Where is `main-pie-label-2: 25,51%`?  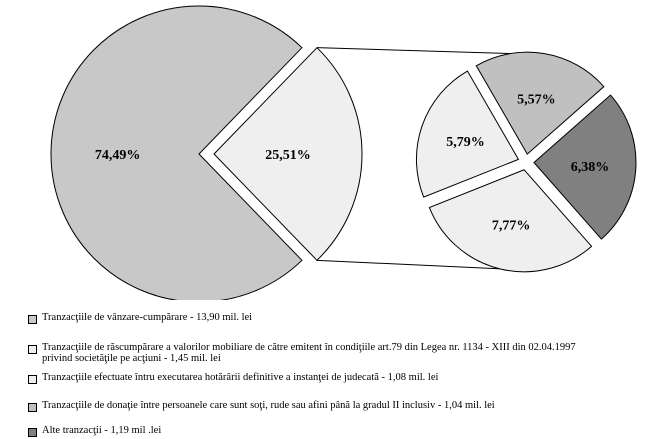 main-pie-label-2: 25,51% is located at coordinates (288, 155).